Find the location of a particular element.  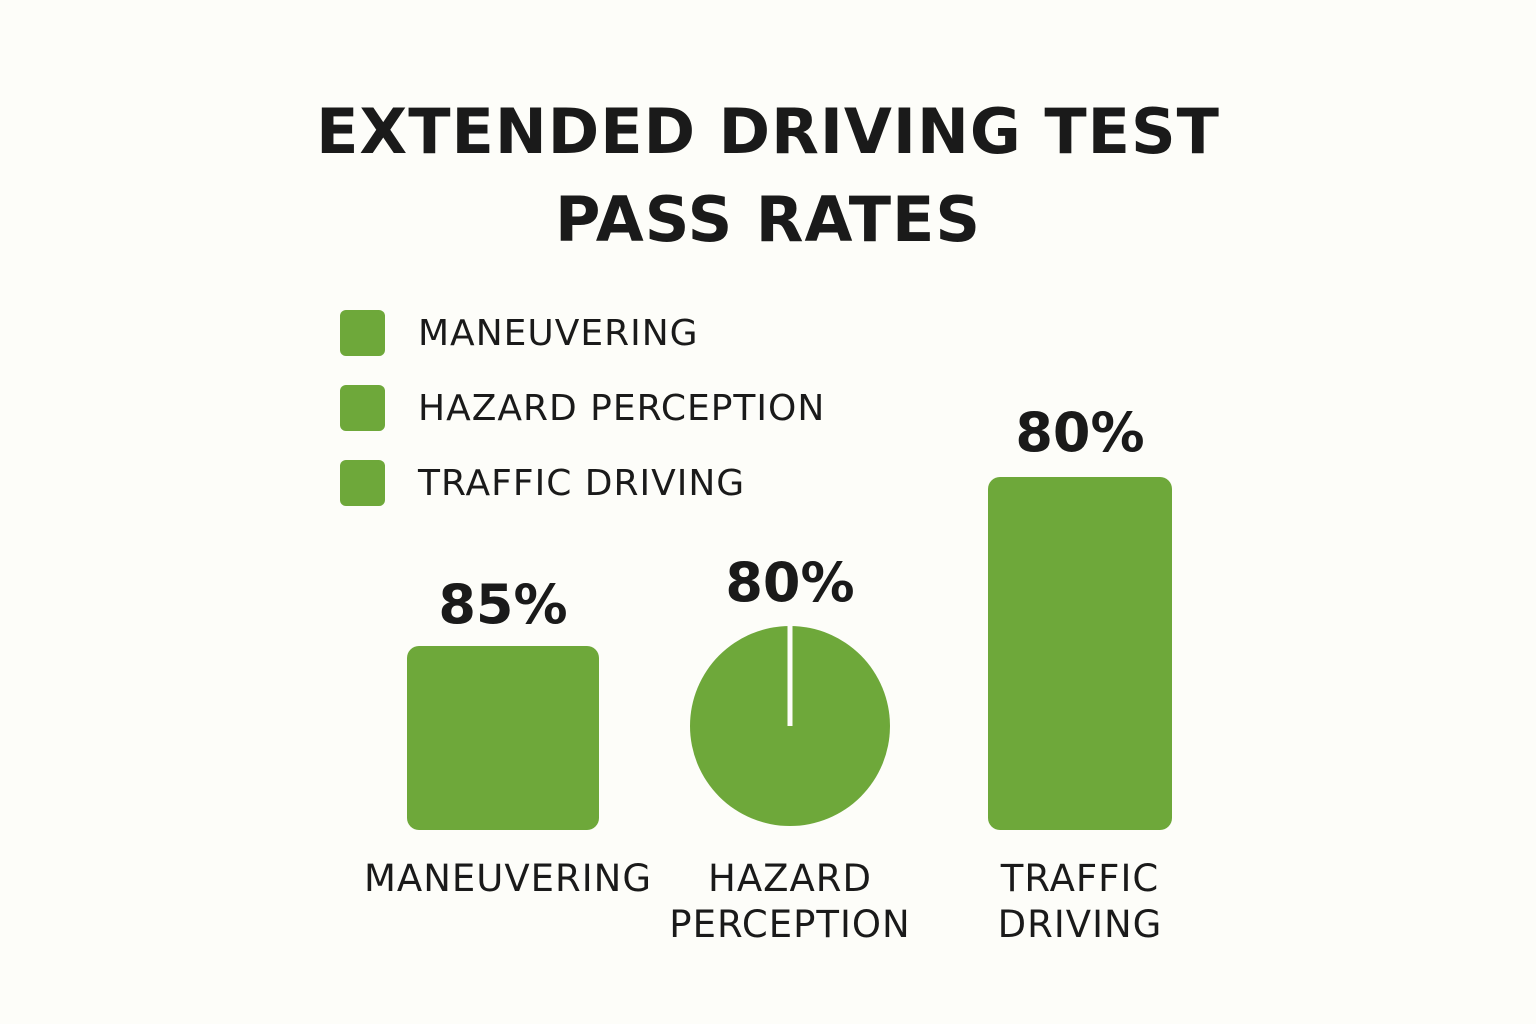

bar-maneuvering is located at coordinates (503, 738).